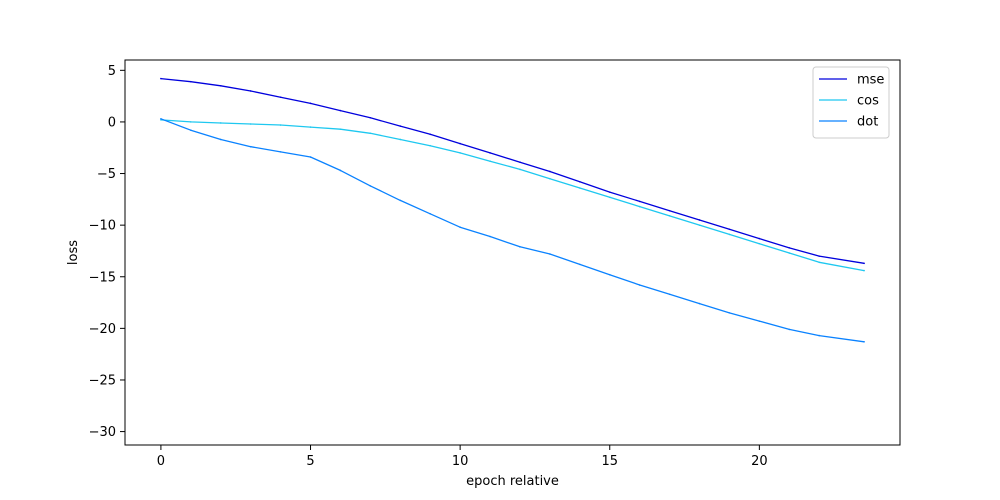 This screenshot has height=500, width=1000. I want to click on legend-label-cos: cos, so click(868, 101).